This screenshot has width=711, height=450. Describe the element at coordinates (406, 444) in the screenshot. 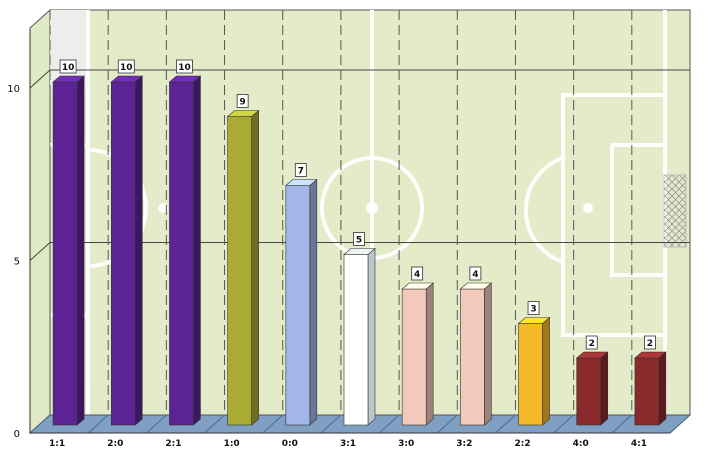

I see `x-tick-label: 3:0` at that location.